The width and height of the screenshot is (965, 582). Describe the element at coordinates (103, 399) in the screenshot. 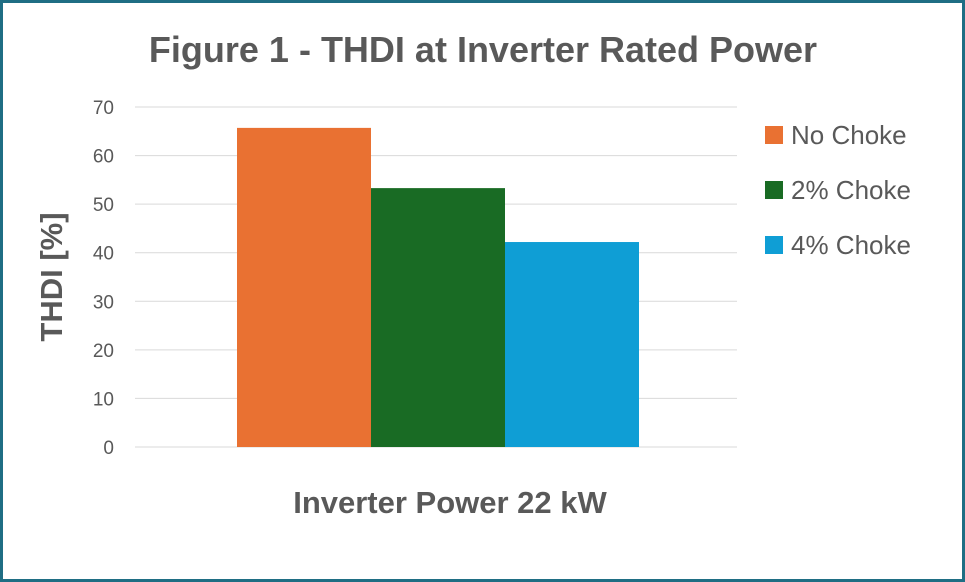

I see `y-tick-label: 10` at that location.